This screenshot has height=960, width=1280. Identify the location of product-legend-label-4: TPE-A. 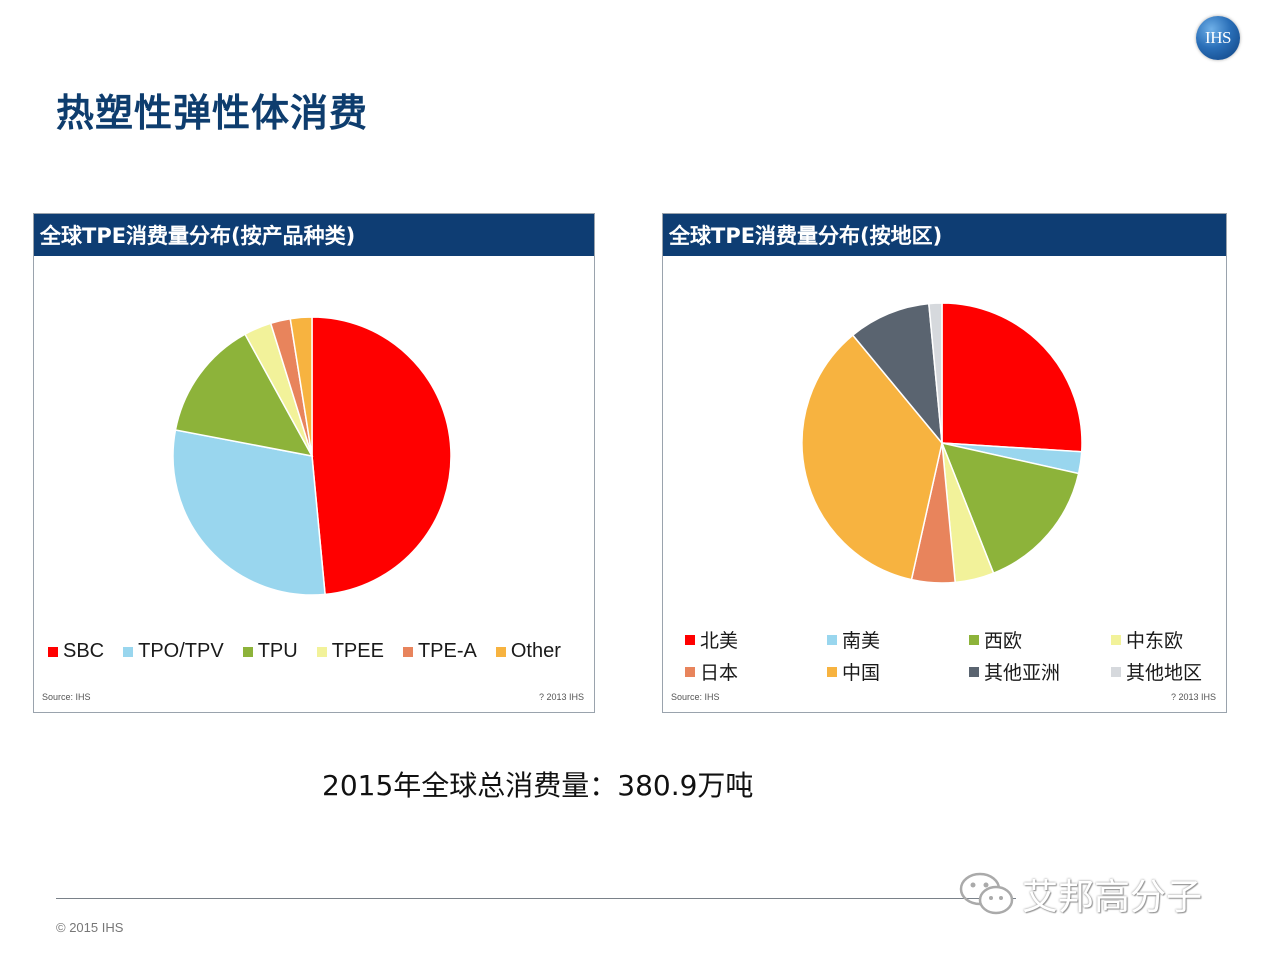
(447, 651).